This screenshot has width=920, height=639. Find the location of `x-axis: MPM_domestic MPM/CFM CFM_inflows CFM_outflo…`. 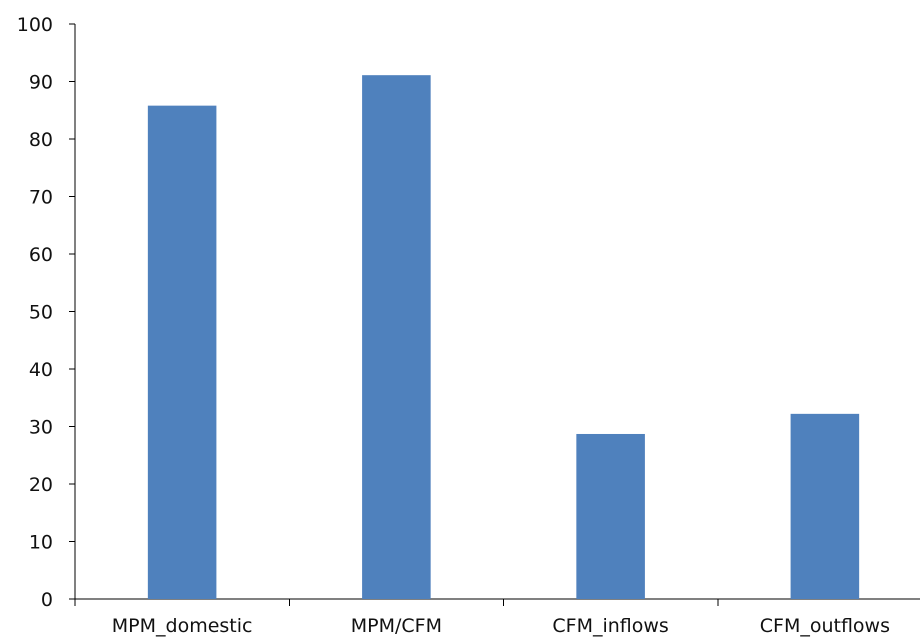

x-axis: MPM_domestic MPM/CFM CFM_inflows CFM_outflo… is located at coordinates (497, 617).